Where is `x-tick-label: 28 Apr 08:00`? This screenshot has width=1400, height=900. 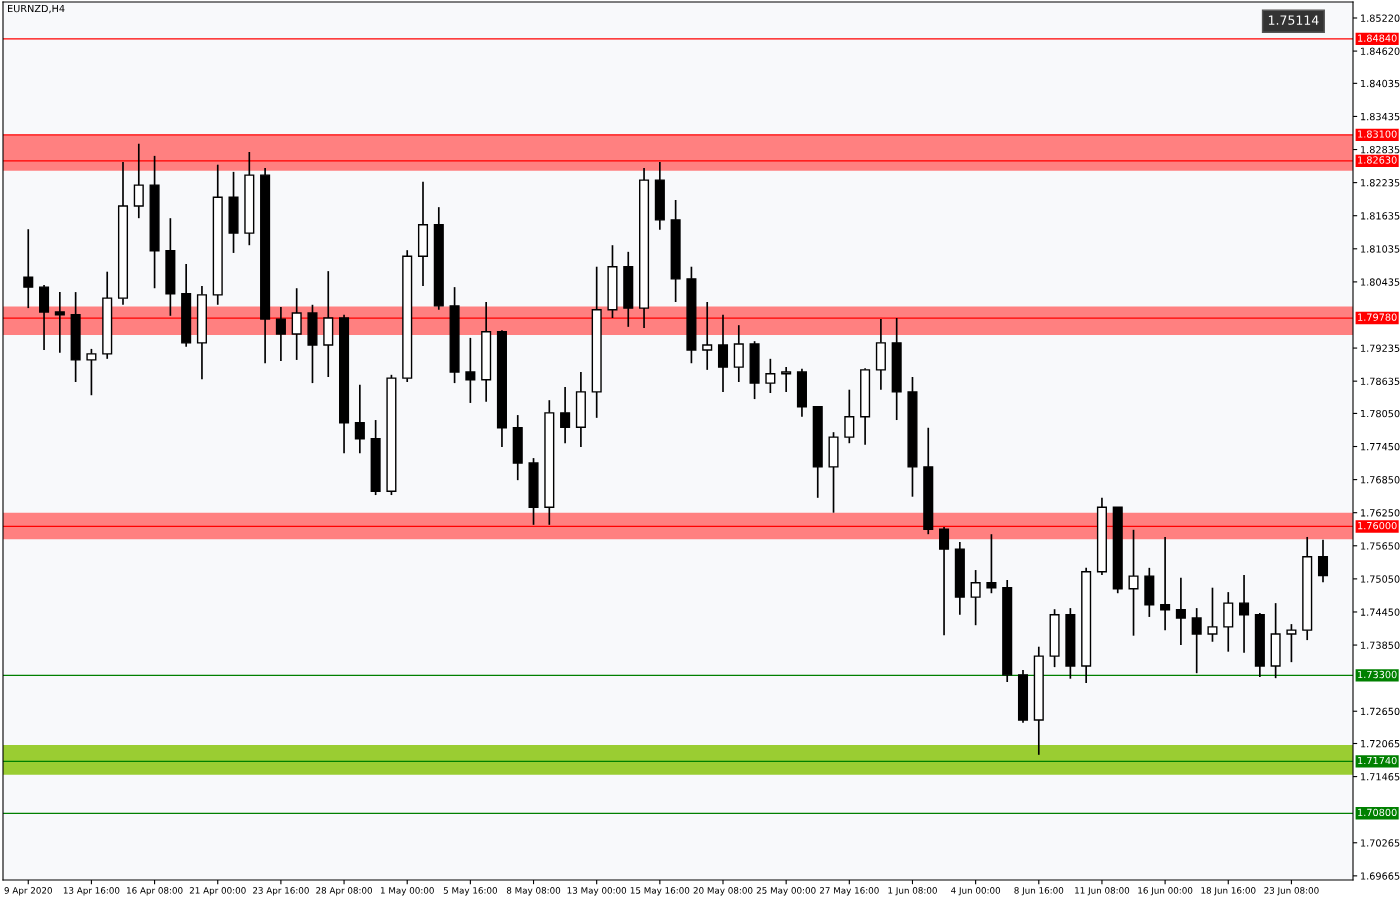 x-tick-label: 28 Apr 08:00 is located at coordinates (344, 891).